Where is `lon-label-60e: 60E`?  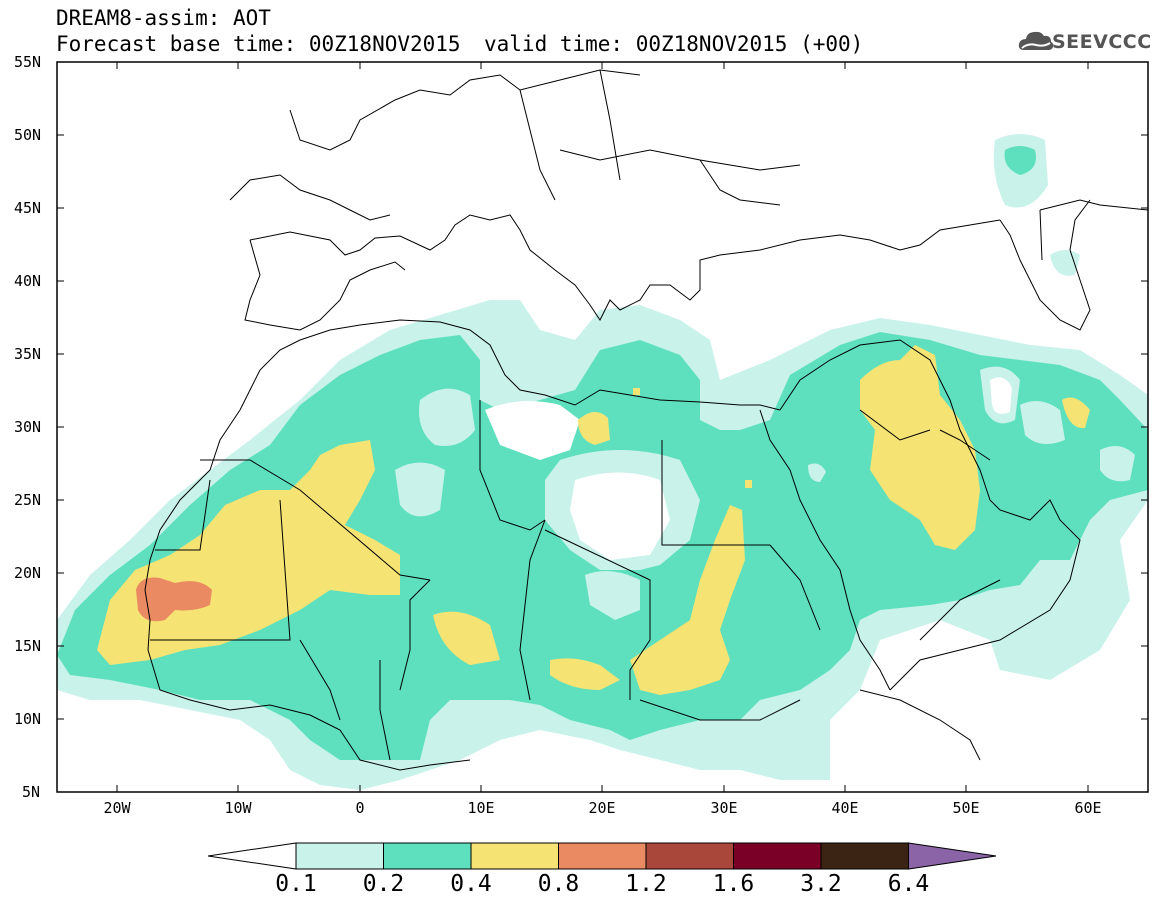
lon-label-60e: 60E is located at coordinates (1088, 808).